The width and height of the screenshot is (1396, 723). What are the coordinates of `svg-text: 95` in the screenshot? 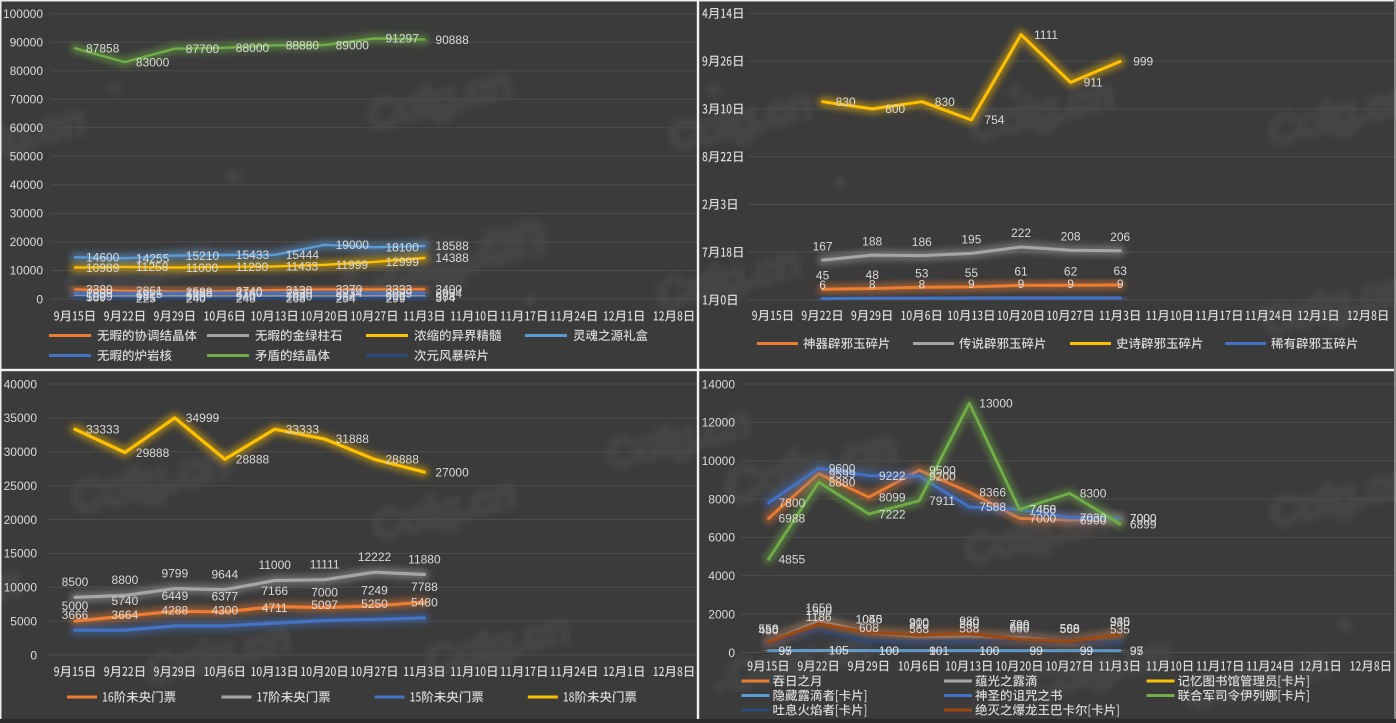 It's located at (1137, 651).